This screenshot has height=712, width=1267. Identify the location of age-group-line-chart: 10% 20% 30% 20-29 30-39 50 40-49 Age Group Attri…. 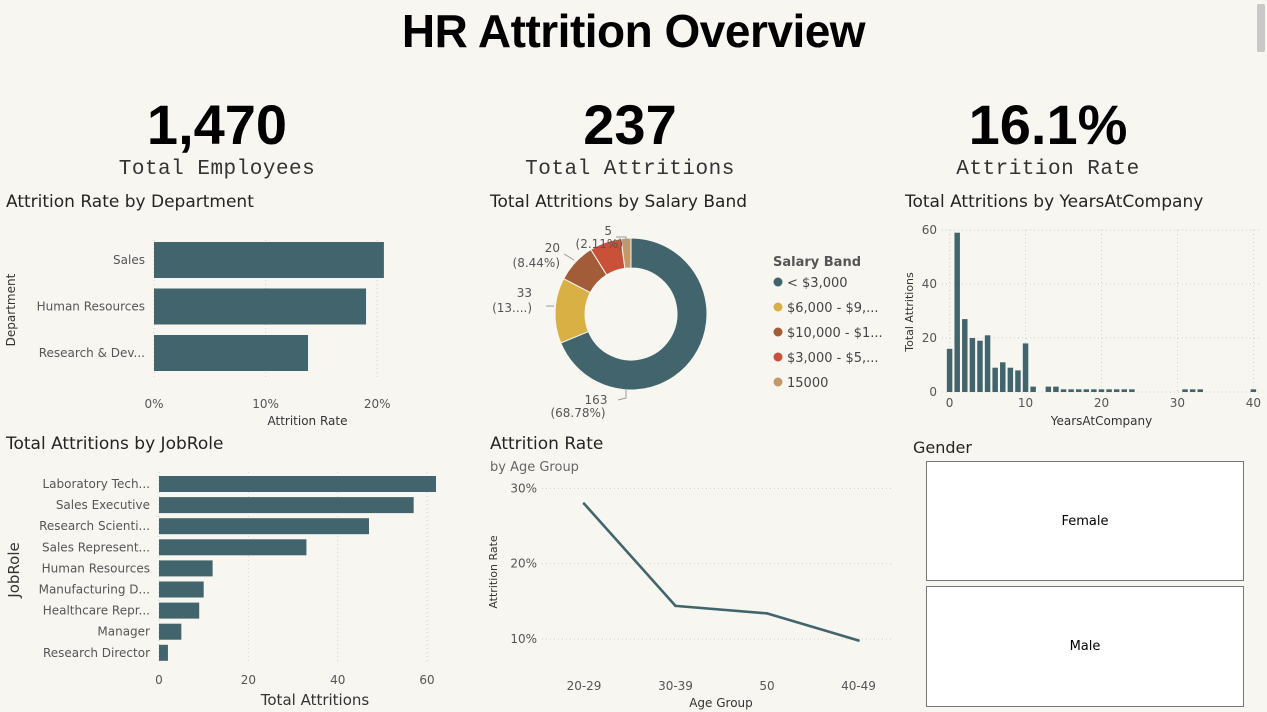
(690, 596).